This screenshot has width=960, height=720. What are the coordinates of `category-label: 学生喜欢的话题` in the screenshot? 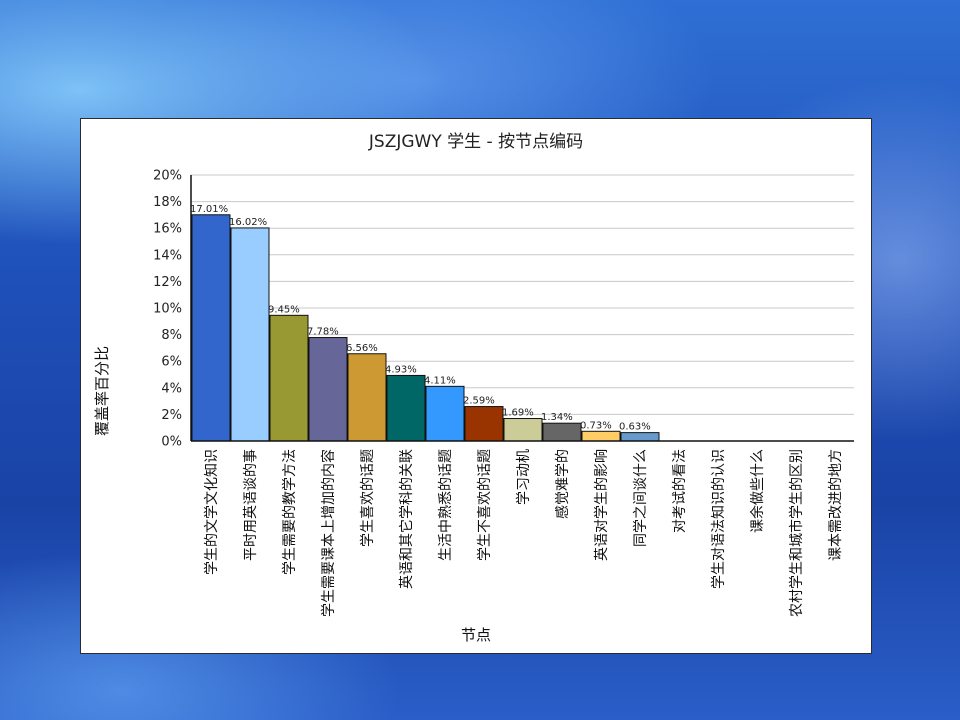 It's located at (368, 498).